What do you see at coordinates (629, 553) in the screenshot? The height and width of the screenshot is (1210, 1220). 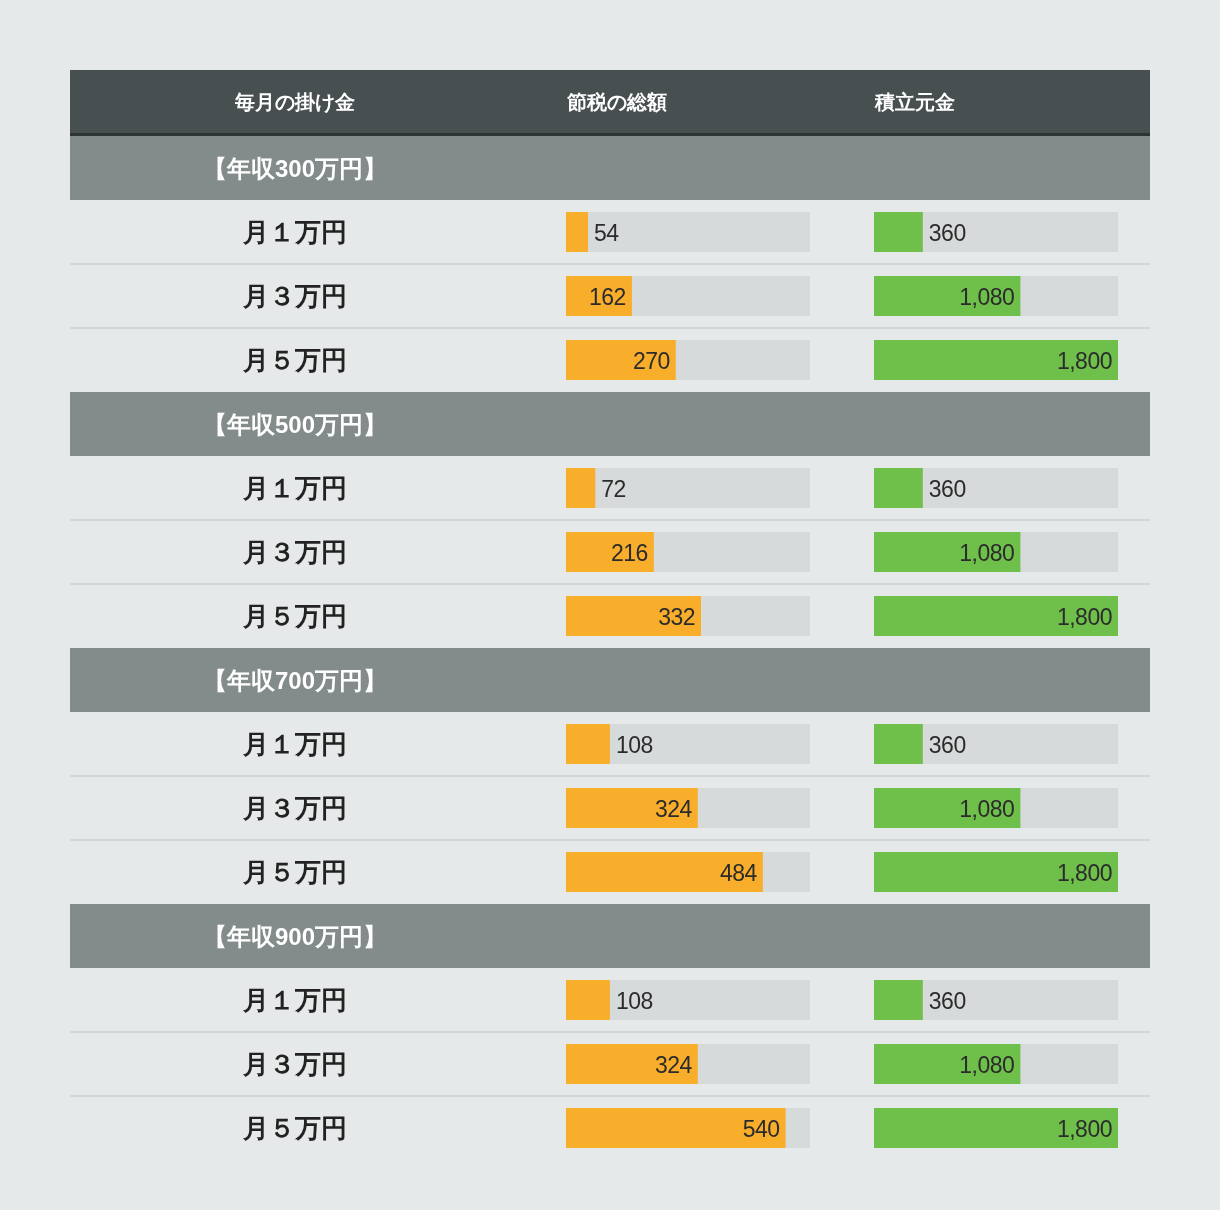 I see `data-label: 216` at bounding box center [629, 553].